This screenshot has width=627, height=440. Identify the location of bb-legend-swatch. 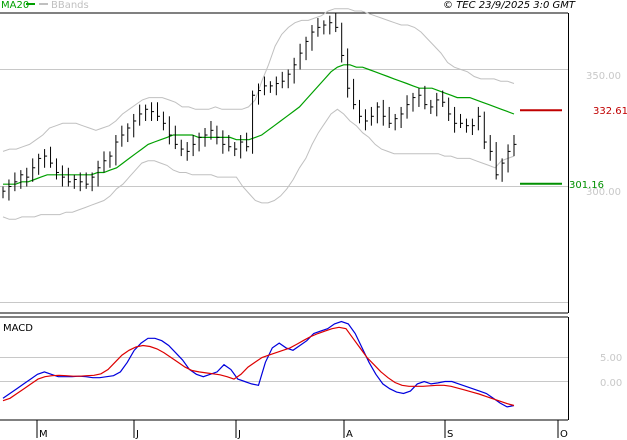
(43, 4).